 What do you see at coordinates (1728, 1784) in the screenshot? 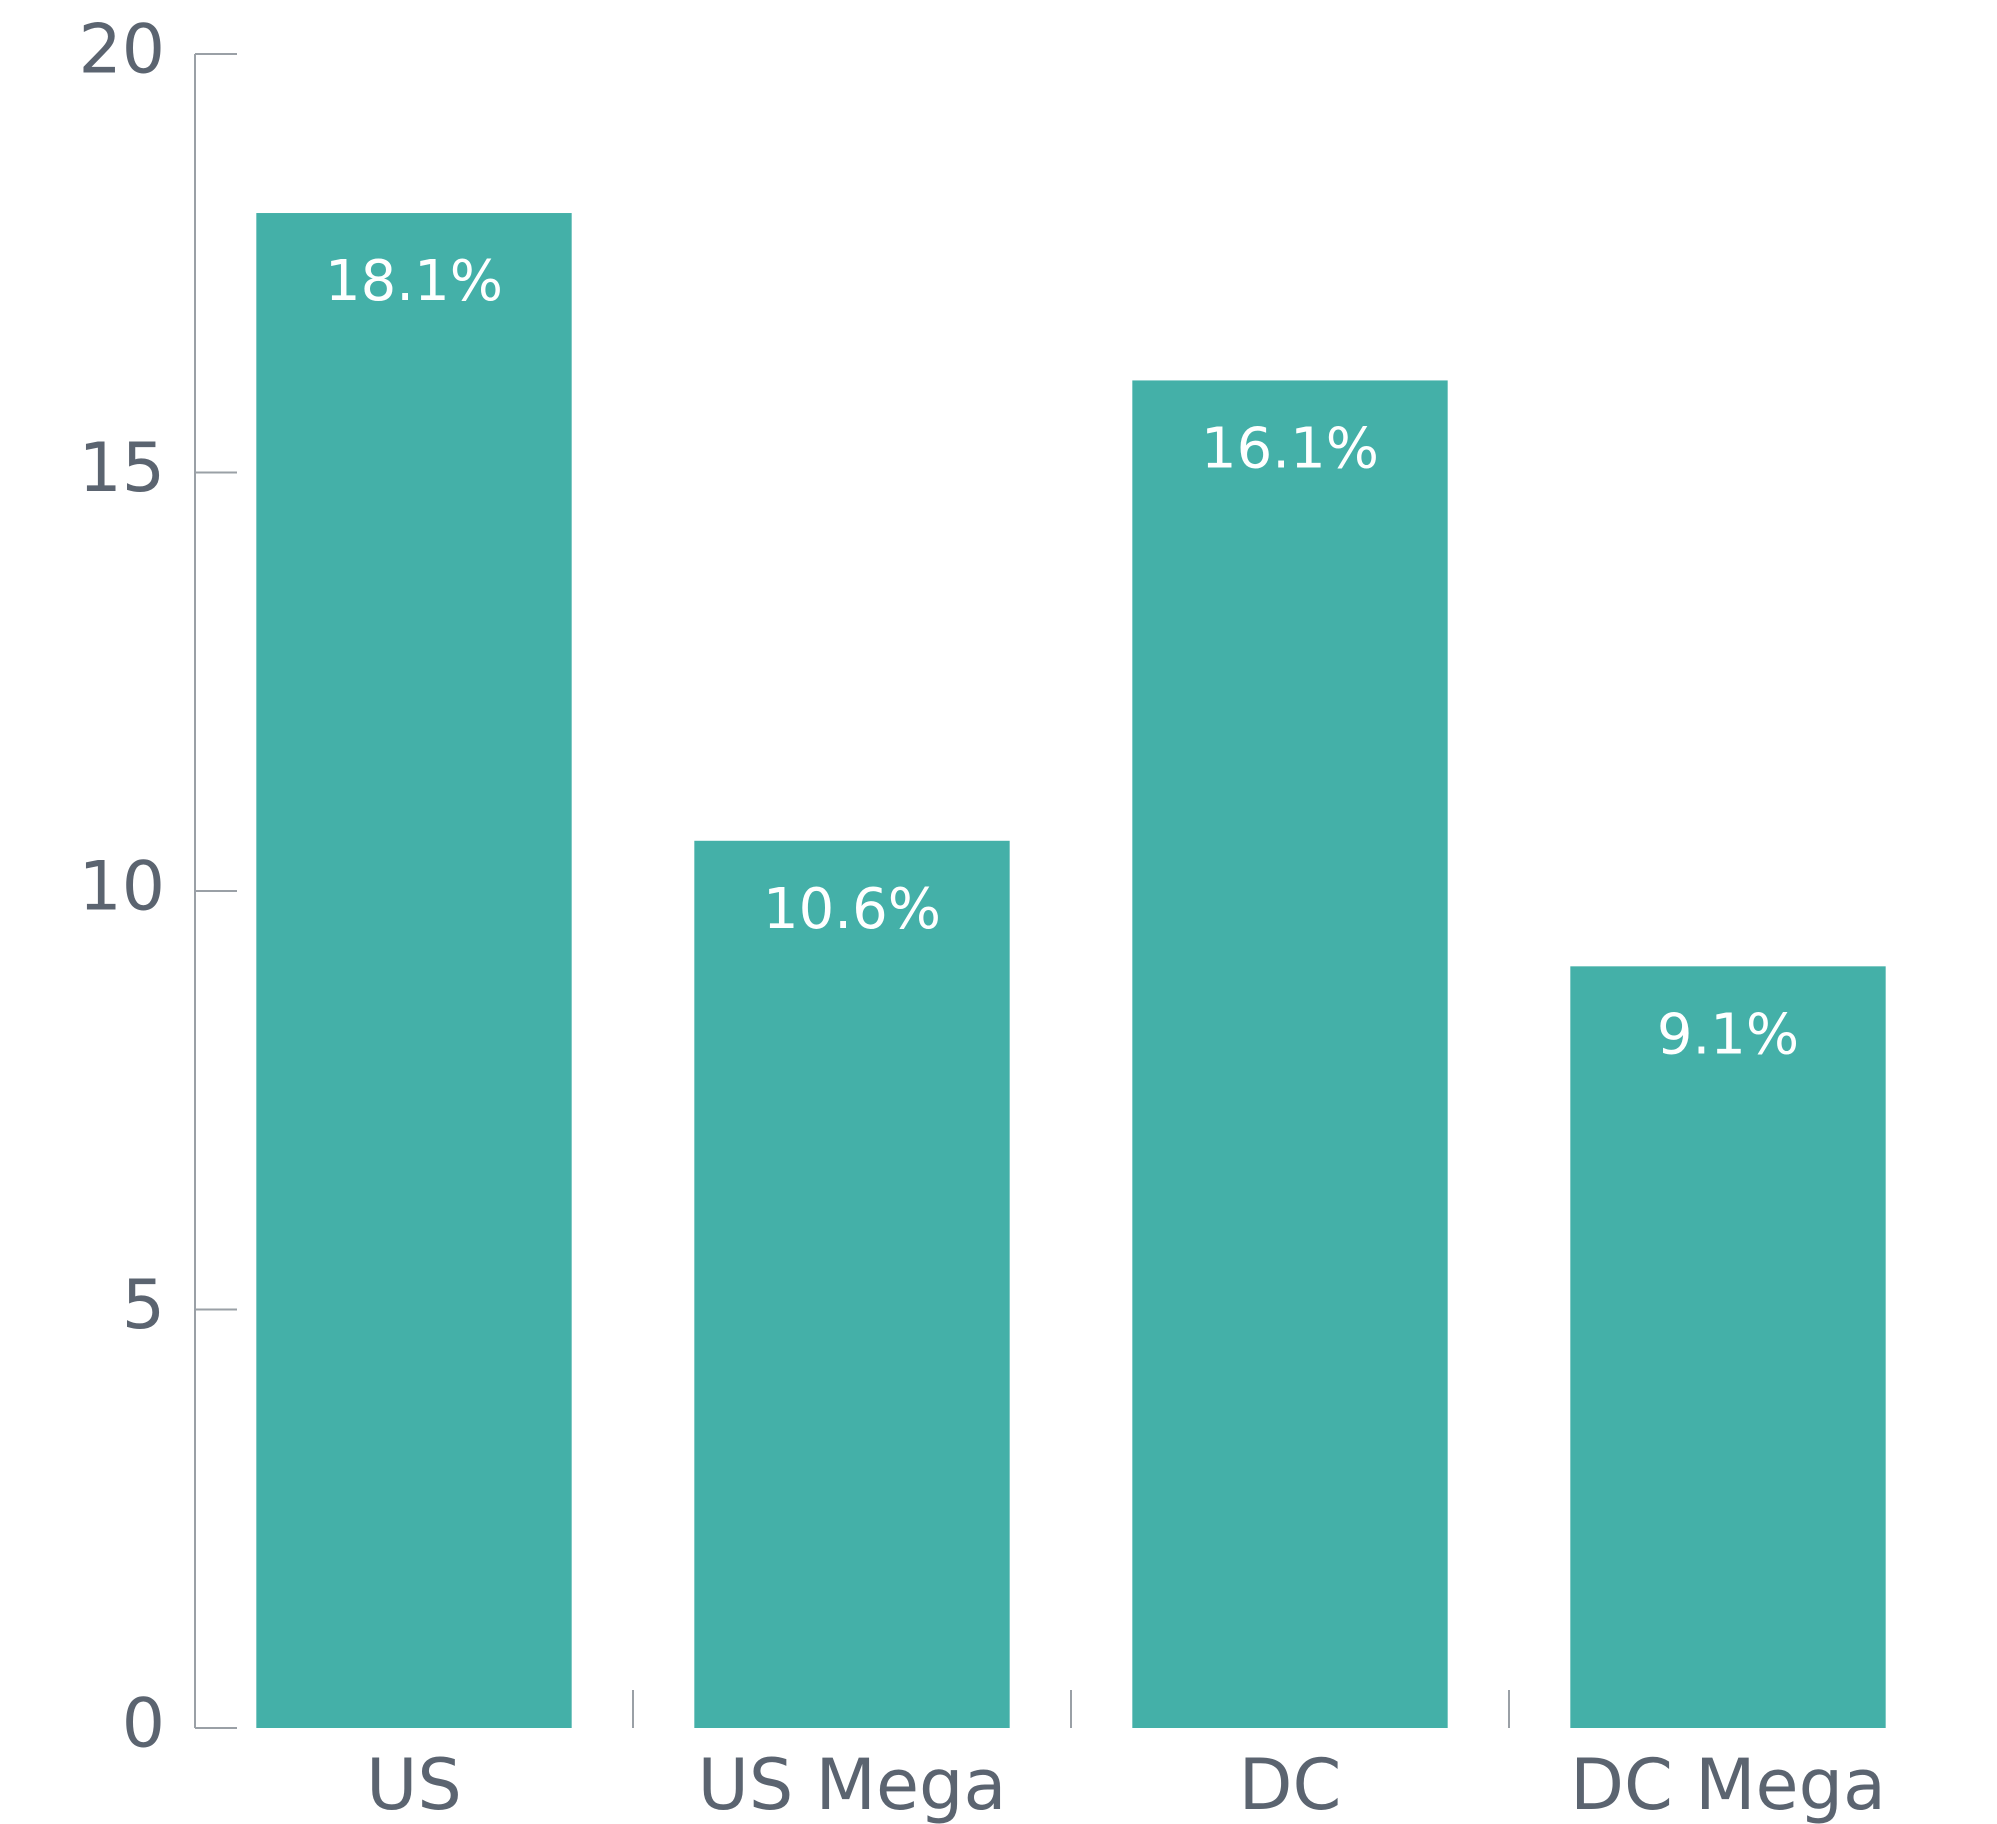
I see `x-tick-label: DC Mega` at bounding box center [1728, 1784].